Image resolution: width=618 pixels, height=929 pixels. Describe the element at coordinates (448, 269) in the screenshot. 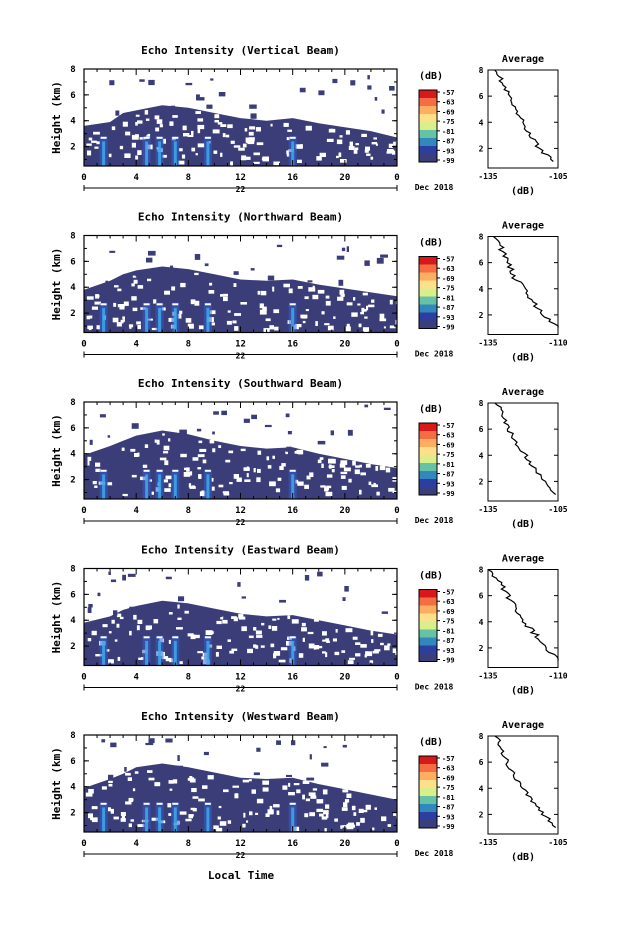

I see `colorbar-tick-label: -63` at that location.